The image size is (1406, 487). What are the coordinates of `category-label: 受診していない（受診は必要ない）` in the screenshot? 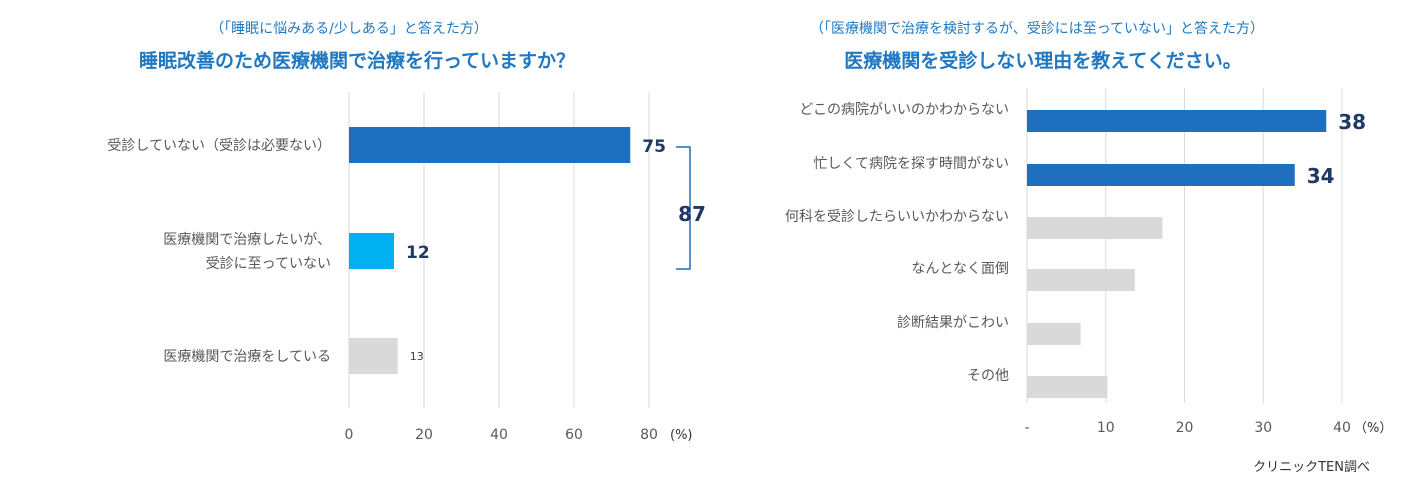 It's located at (219, 146).